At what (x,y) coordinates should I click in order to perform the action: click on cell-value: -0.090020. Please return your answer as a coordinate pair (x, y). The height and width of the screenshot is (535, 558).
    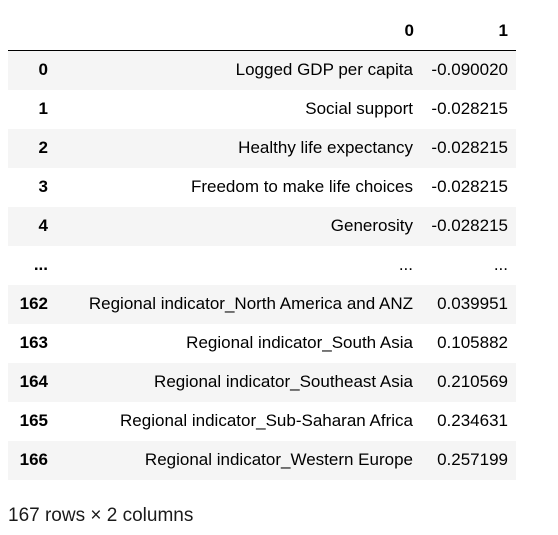
    Looking at the image, I should click on (469, 70).